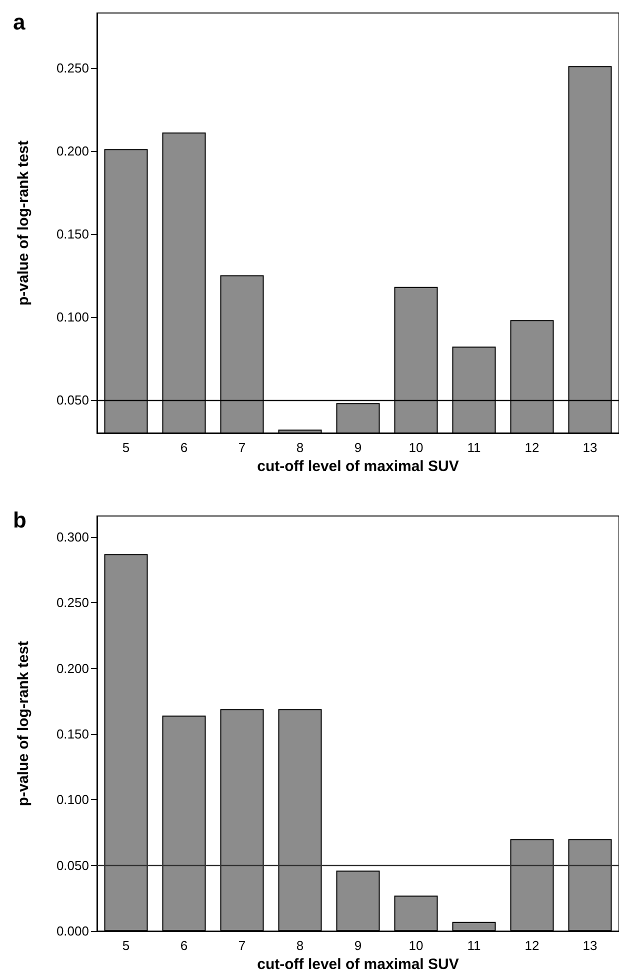  What do you see at coordinates (19, 22) in the screenshot?
I see `chart-title: a` at bounding box center [19, 22].